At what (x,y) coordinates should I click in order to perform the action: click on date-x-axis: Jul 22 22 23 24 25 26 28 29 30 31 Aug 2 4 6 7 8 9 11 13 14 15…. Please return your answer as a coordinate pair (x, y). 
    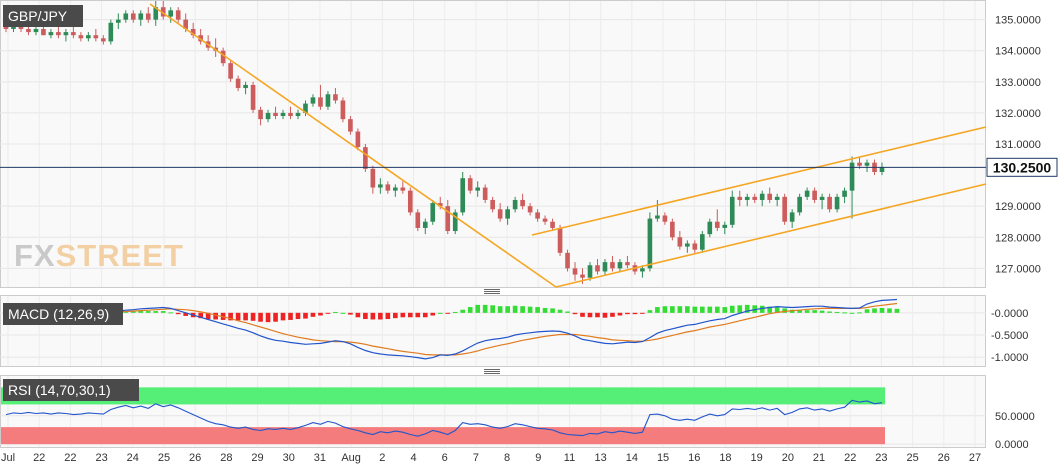
    Looking at the image, I should click on (491, 458).